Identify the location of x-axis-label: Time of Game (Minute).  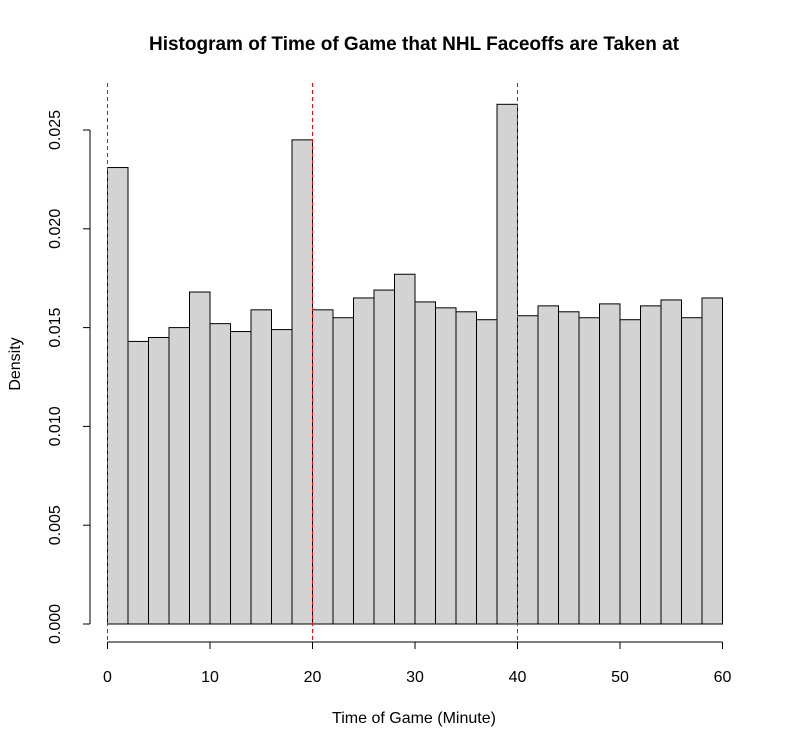
(414, 718).